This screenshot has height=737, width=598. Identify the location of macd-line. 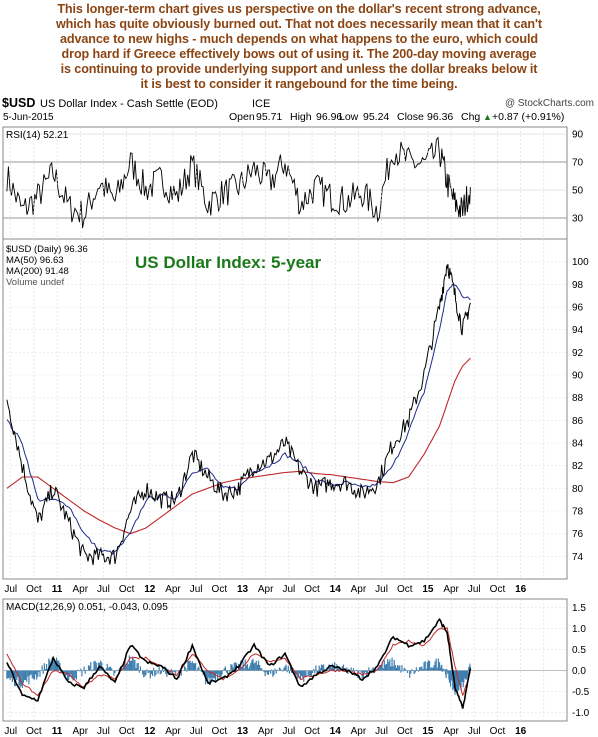
(239, 663).